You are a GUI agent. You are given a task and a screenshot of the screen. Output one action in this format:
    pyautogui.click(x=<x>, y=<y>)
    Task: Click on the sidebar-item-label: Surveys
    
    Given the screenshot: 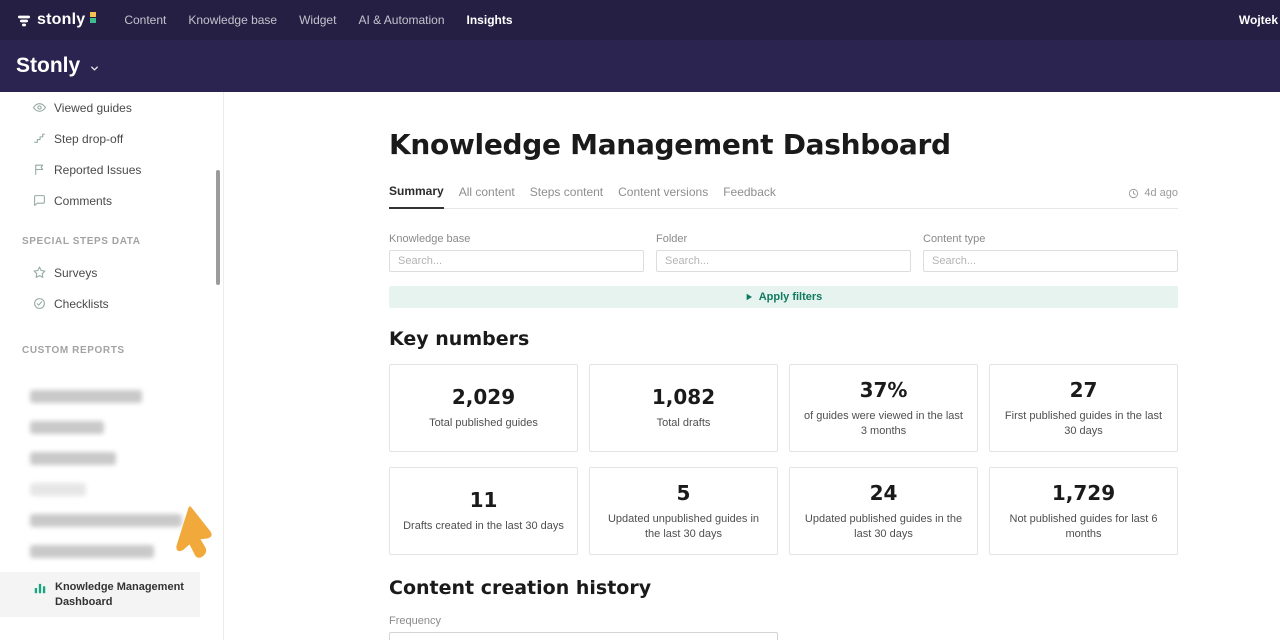 What is the action you would take?
    pyautogui.click(x=76, y=272)
    